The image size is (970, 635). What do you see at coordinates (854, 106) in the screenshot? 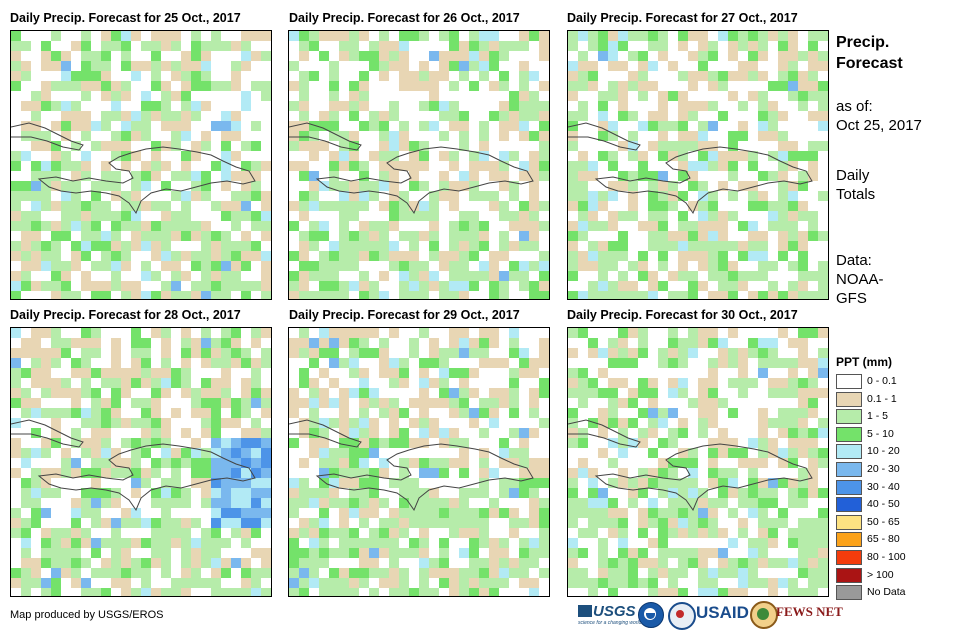
I see `asof-label: as of:` at bounding box center [854, 106].